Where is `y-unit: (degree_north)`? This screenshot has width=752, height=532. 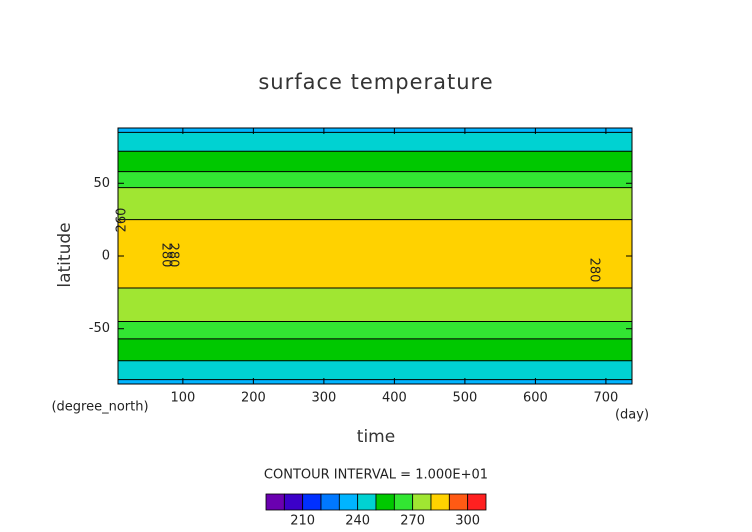
y-unit: (degree_north) is located at coordinates (99, 407).